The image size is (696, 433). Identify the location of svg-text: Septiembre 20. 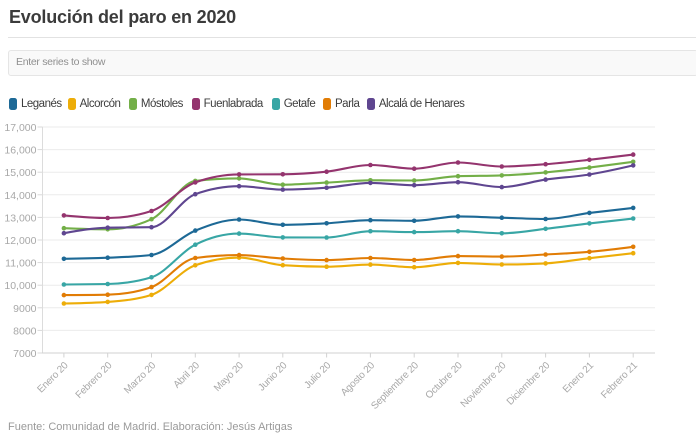
(395, 386).